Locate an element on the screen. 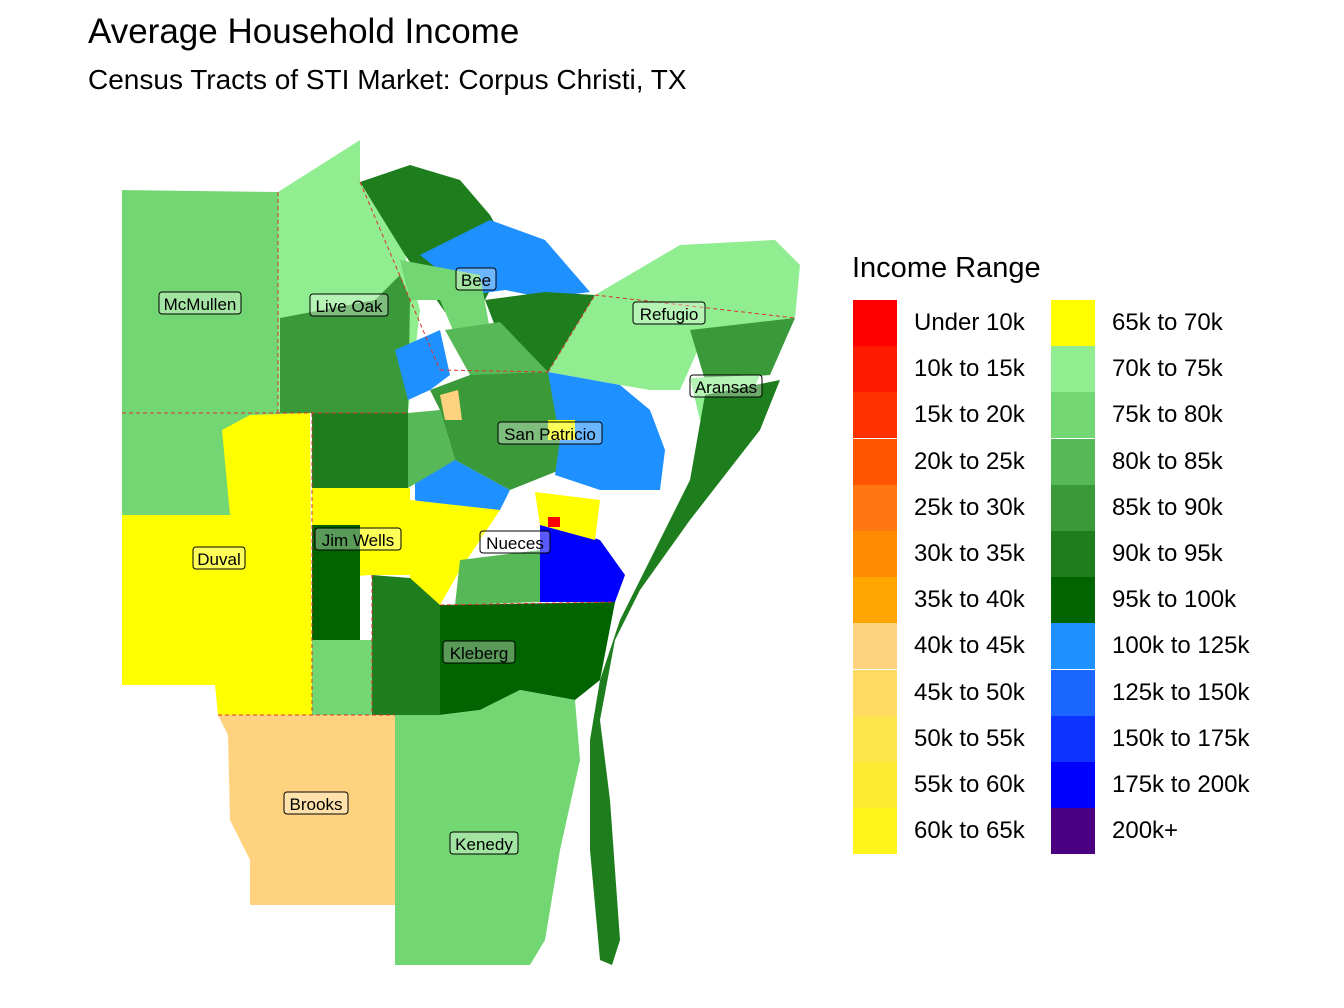  region-mcmullen is located at coordinates (200, 301).